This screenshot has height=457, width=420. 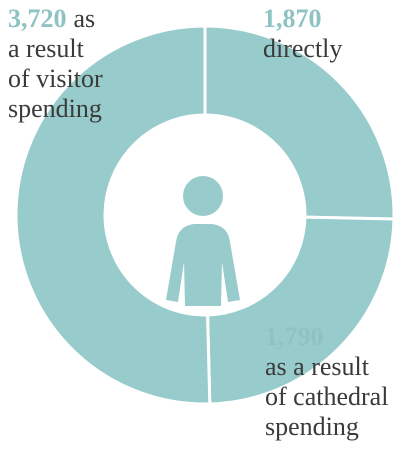 I want to click on value-label: 3,720, so click(x=37, y=18).